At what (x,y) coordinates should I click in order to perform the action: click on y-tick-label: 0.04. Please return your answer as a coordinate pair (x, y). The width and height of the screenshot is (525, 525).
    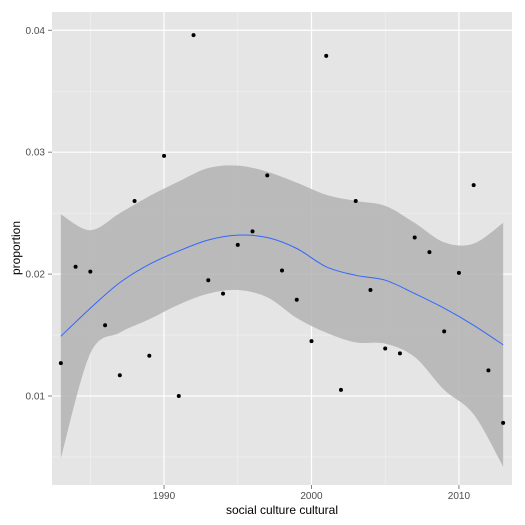
    Looking at the image, I should click on (36, 31).